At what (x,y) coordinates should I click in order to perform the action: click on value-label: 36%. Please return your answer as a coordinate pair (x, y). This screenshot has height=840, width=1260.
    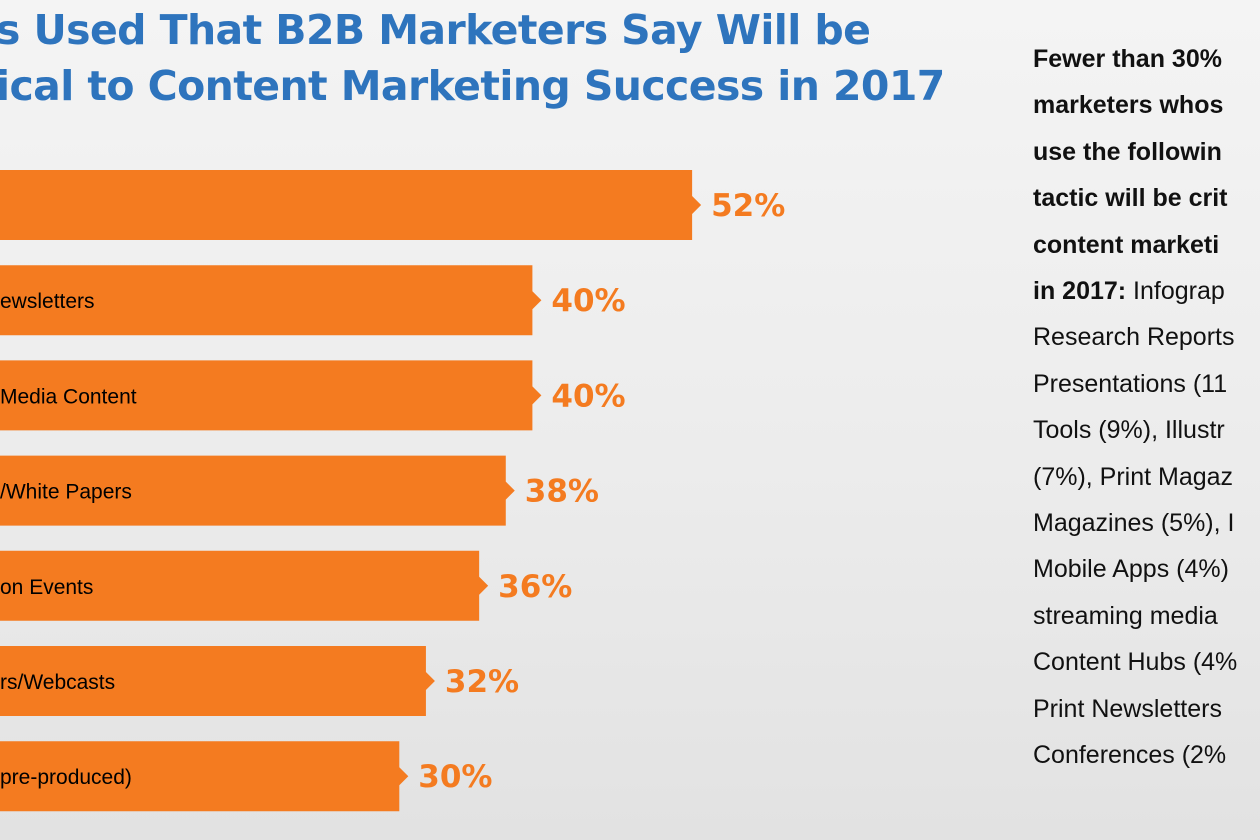
    Looking at the image, I should click on (535, 587).